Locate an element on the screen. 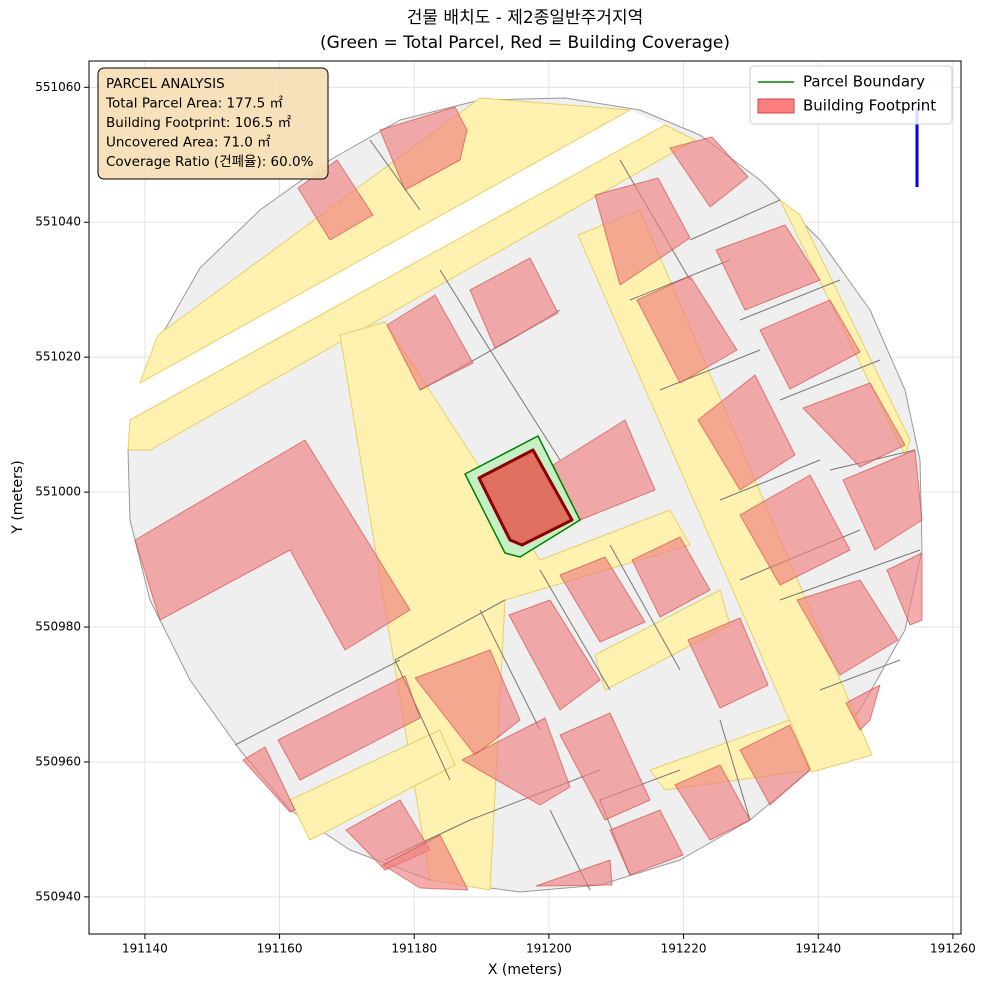 Image resolution: width=989 pixels, height=990 pixels. x-axis-label: X (meters) is located at coordinates (525, 970).